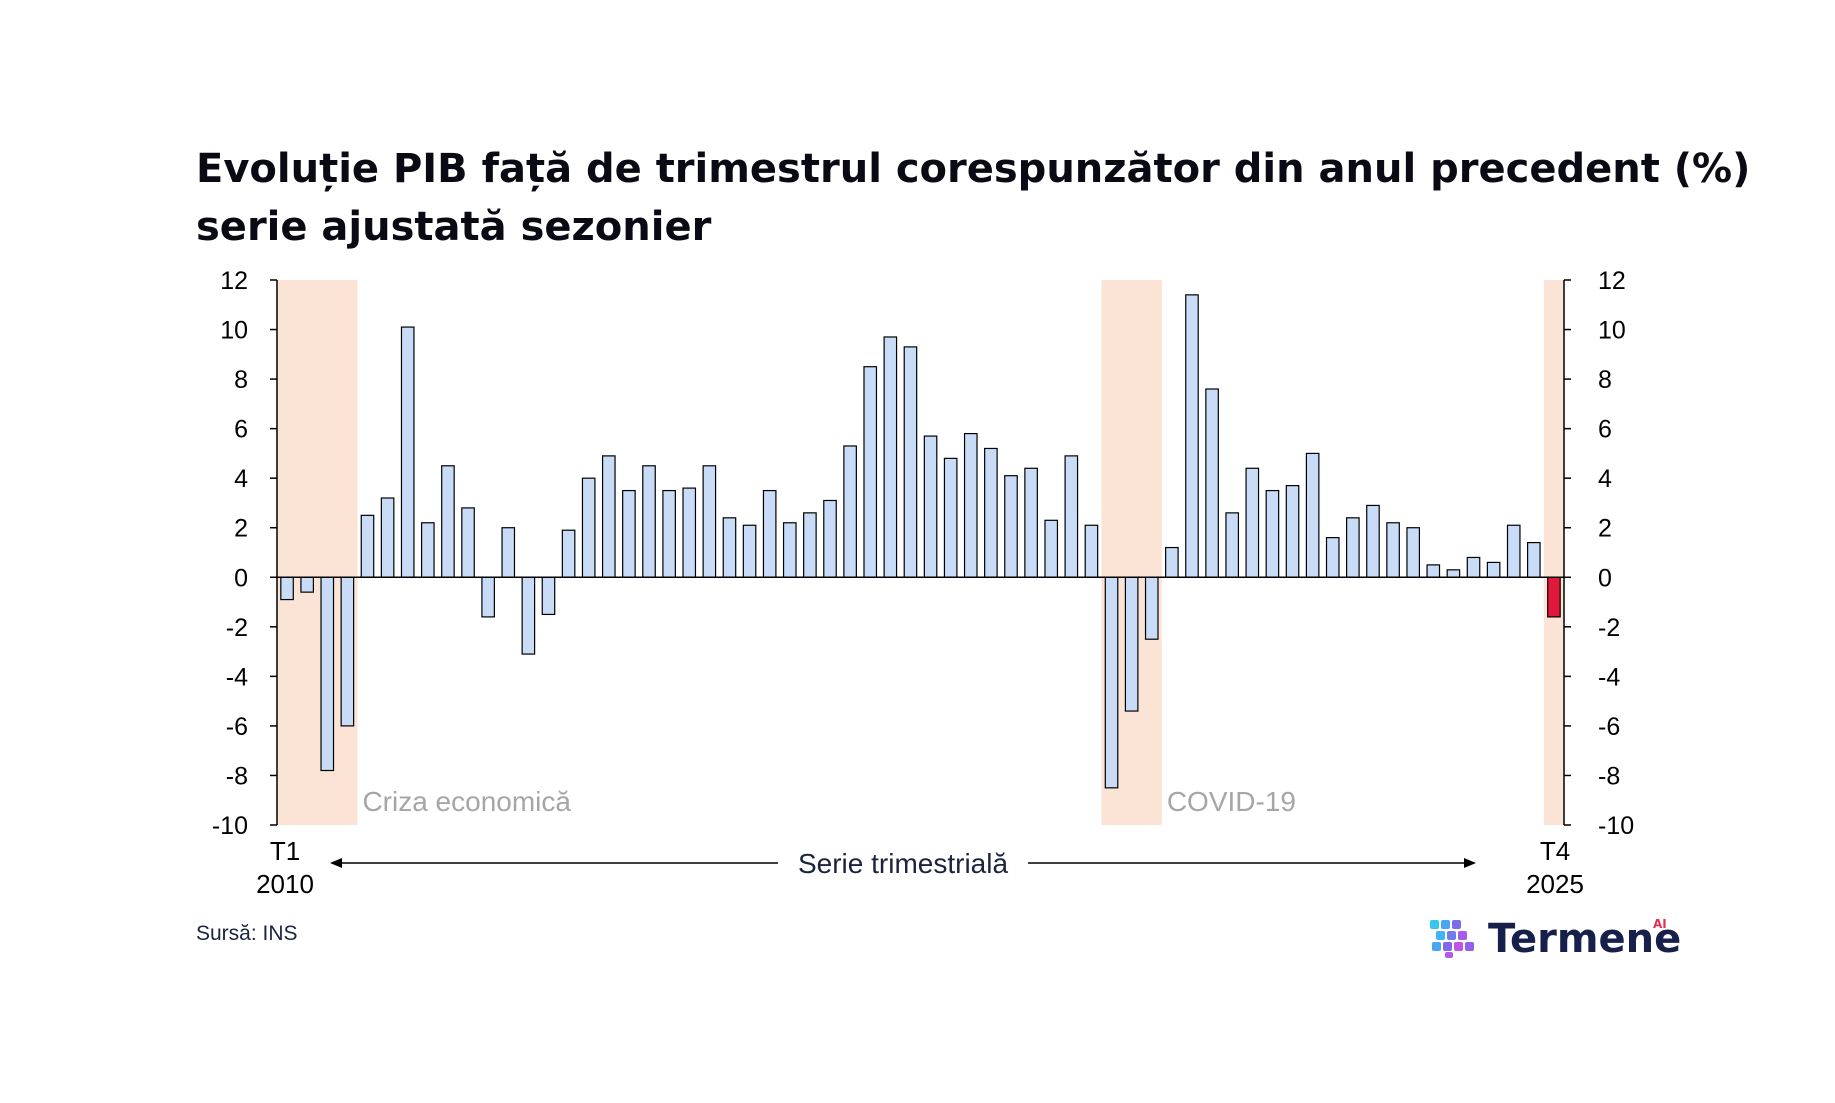 The height and width of the screenshot is (1103, 1835). What do you see at coordinates (1555, 884) in the screenshot?
I see `x-end-year: 2025` at bounding box center [1555, 884].